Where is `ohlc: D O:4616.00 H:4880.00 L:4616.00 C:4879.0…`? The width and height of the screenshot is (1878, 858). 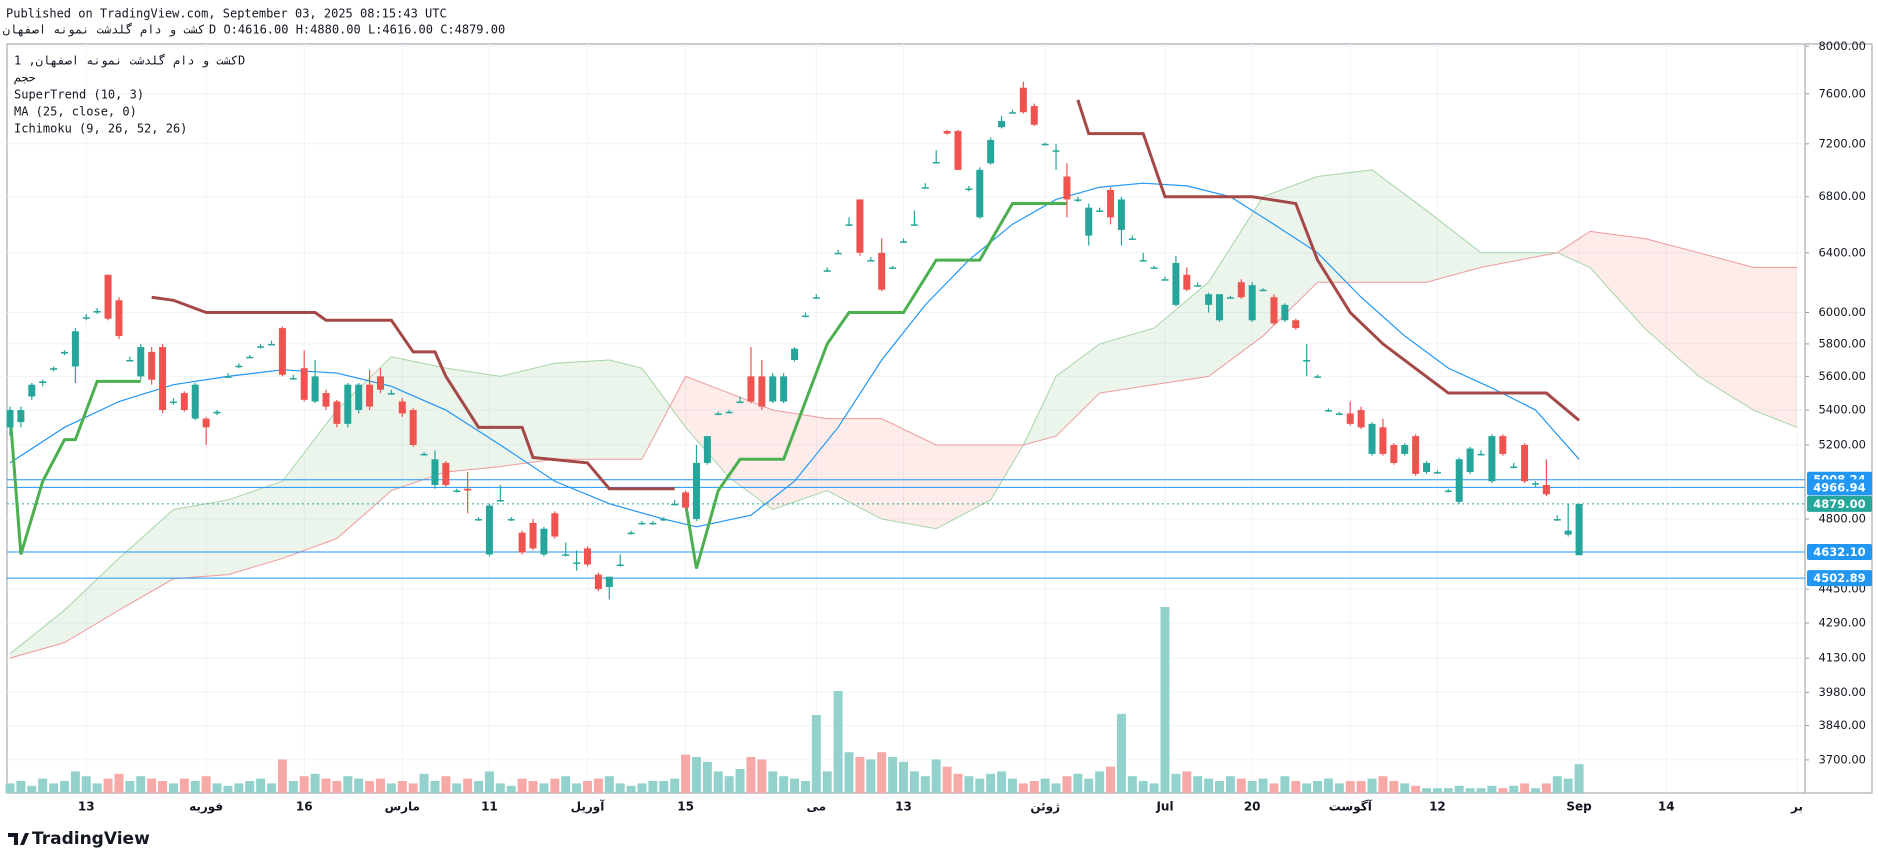 ohlc: D O:4616.00 H:4880.00 L:4616.00 C:4879.0… is located at coordinates (357, 30).